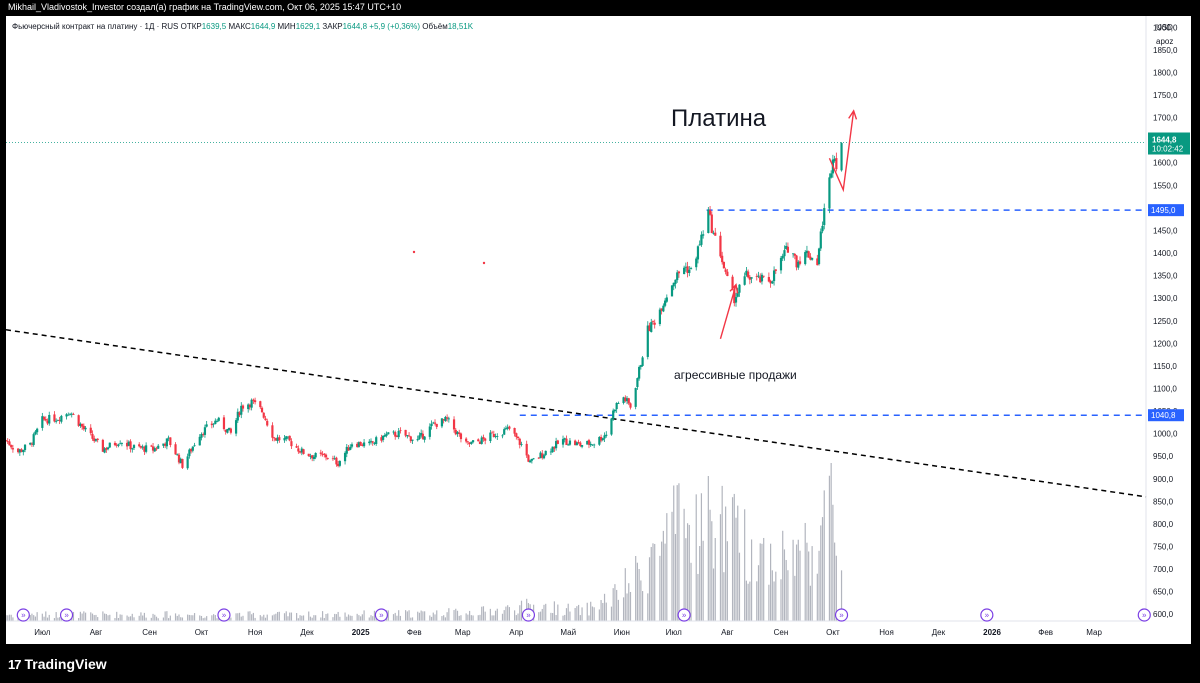  Describe the element at coordinates (568, 632) in the screenshot. I see `x-tick-label: Май` at that location.